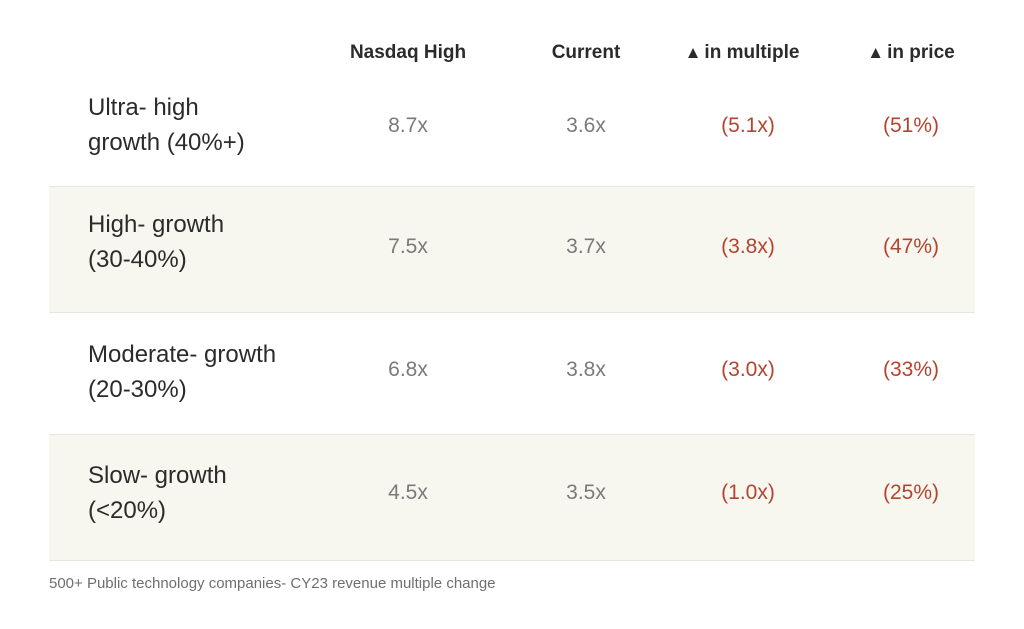  I want to click on cell-nasdaq-high: 6.8x, so click(408, 369).